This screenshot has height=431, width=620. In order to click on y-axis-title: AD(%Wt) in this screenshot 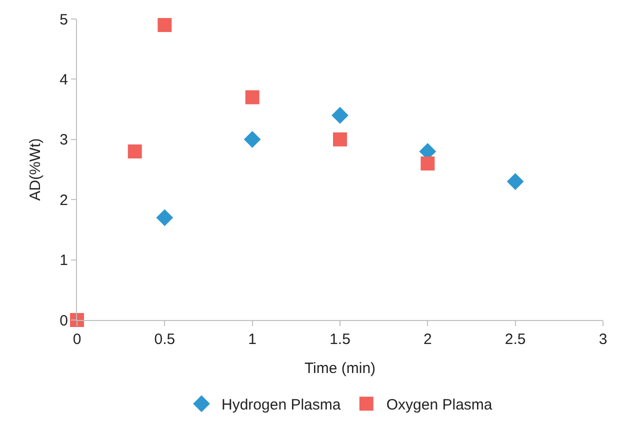, I will do `click(35, 169)`.